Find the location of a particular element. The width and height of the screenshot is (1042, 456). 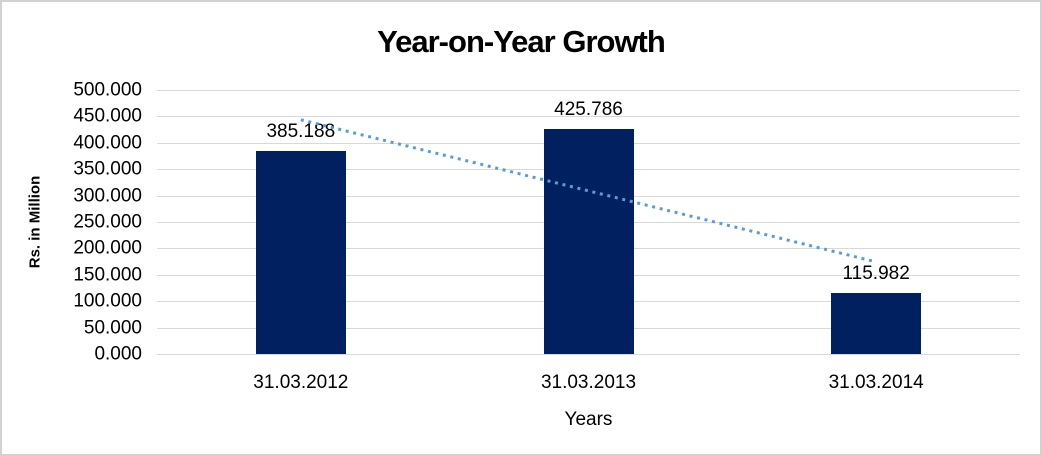

y-axis-tick-label: 0.000 is located at coordinates (118, 354).